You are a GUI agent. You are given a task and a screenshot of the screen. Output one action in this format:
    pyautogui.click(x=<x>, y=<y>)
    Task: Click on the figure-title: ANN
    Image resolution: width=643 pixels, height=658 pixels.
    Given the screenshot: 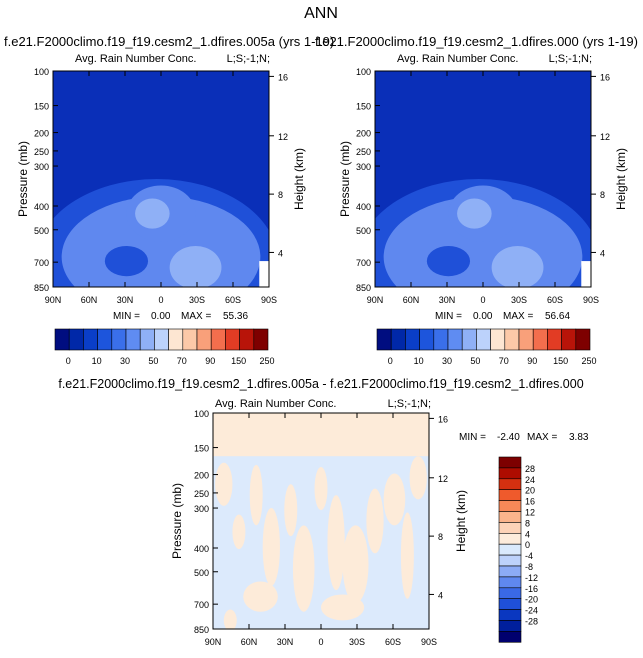 What is the action you would take?
    pyautogui.click(x=321, y=13)
    